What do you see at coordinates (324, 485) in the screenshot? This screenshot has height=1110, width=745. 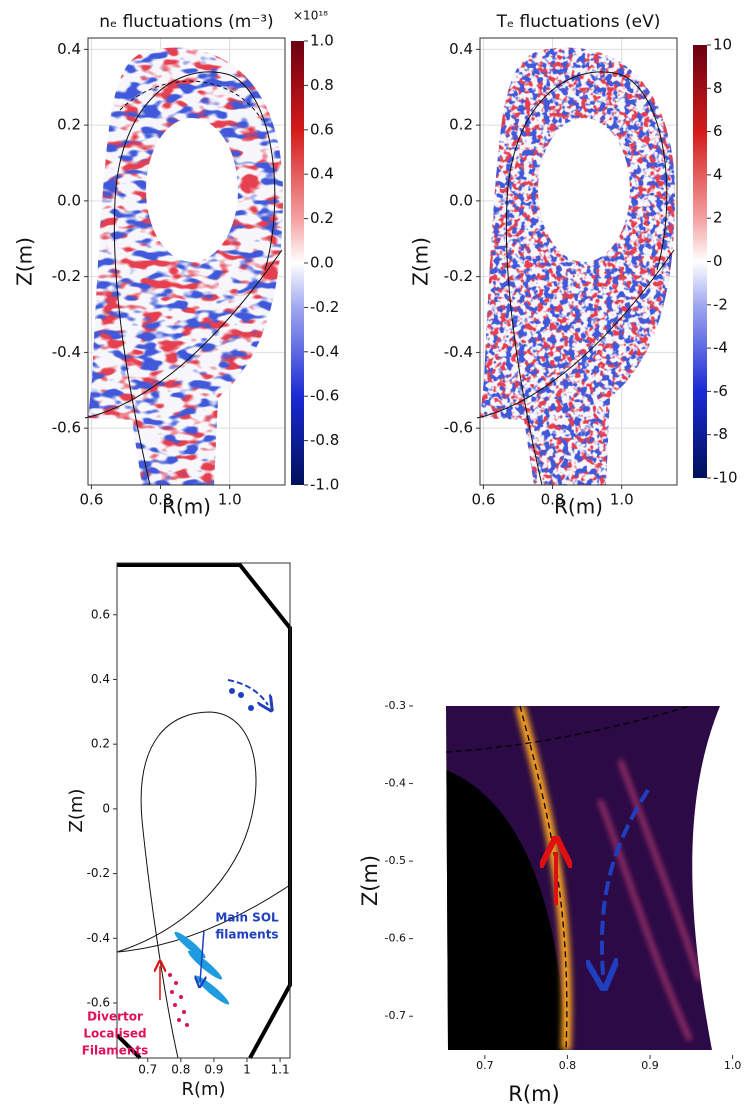 I see `colorbar-tick-label: -1.0` at bounding box center [324, 485].